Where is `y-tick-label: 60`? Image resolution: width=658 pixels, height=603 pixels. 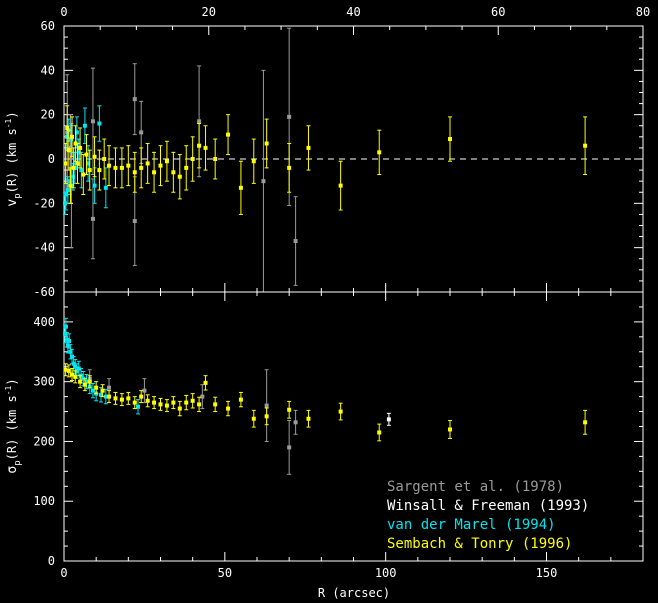
y-tick-label: 60 is located at coordinates (48, 26).